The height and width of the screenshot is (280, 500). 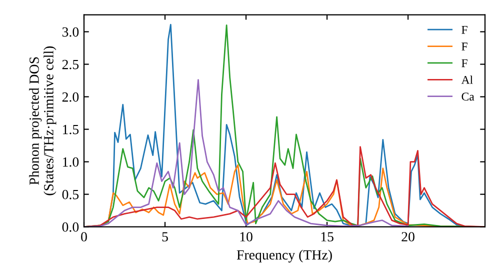 I want to click on legend-label: Al, so click(x=467, y=80).